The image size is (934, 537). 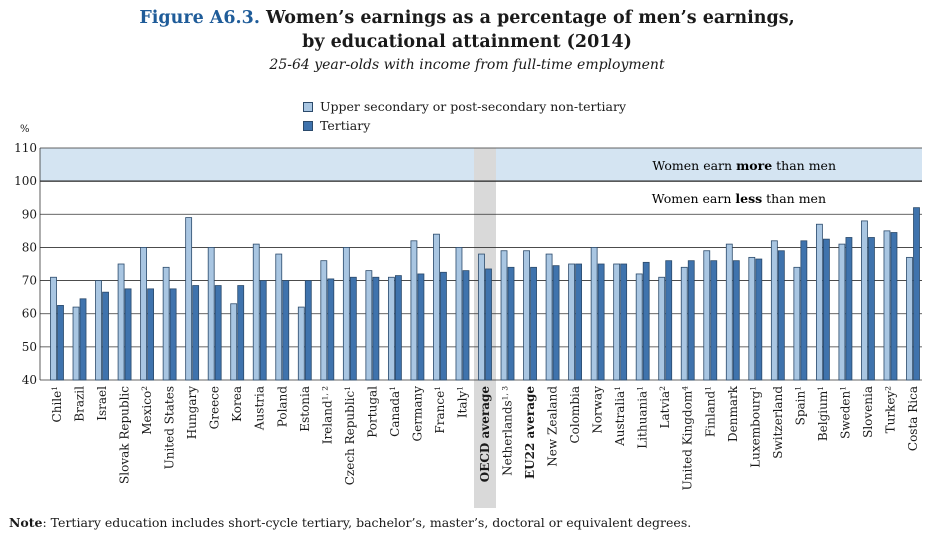 What do you see at coordinates (372, 412) in the screenshot?
I see `x-tick-label: Portugal` at bounding box center [372, 412].